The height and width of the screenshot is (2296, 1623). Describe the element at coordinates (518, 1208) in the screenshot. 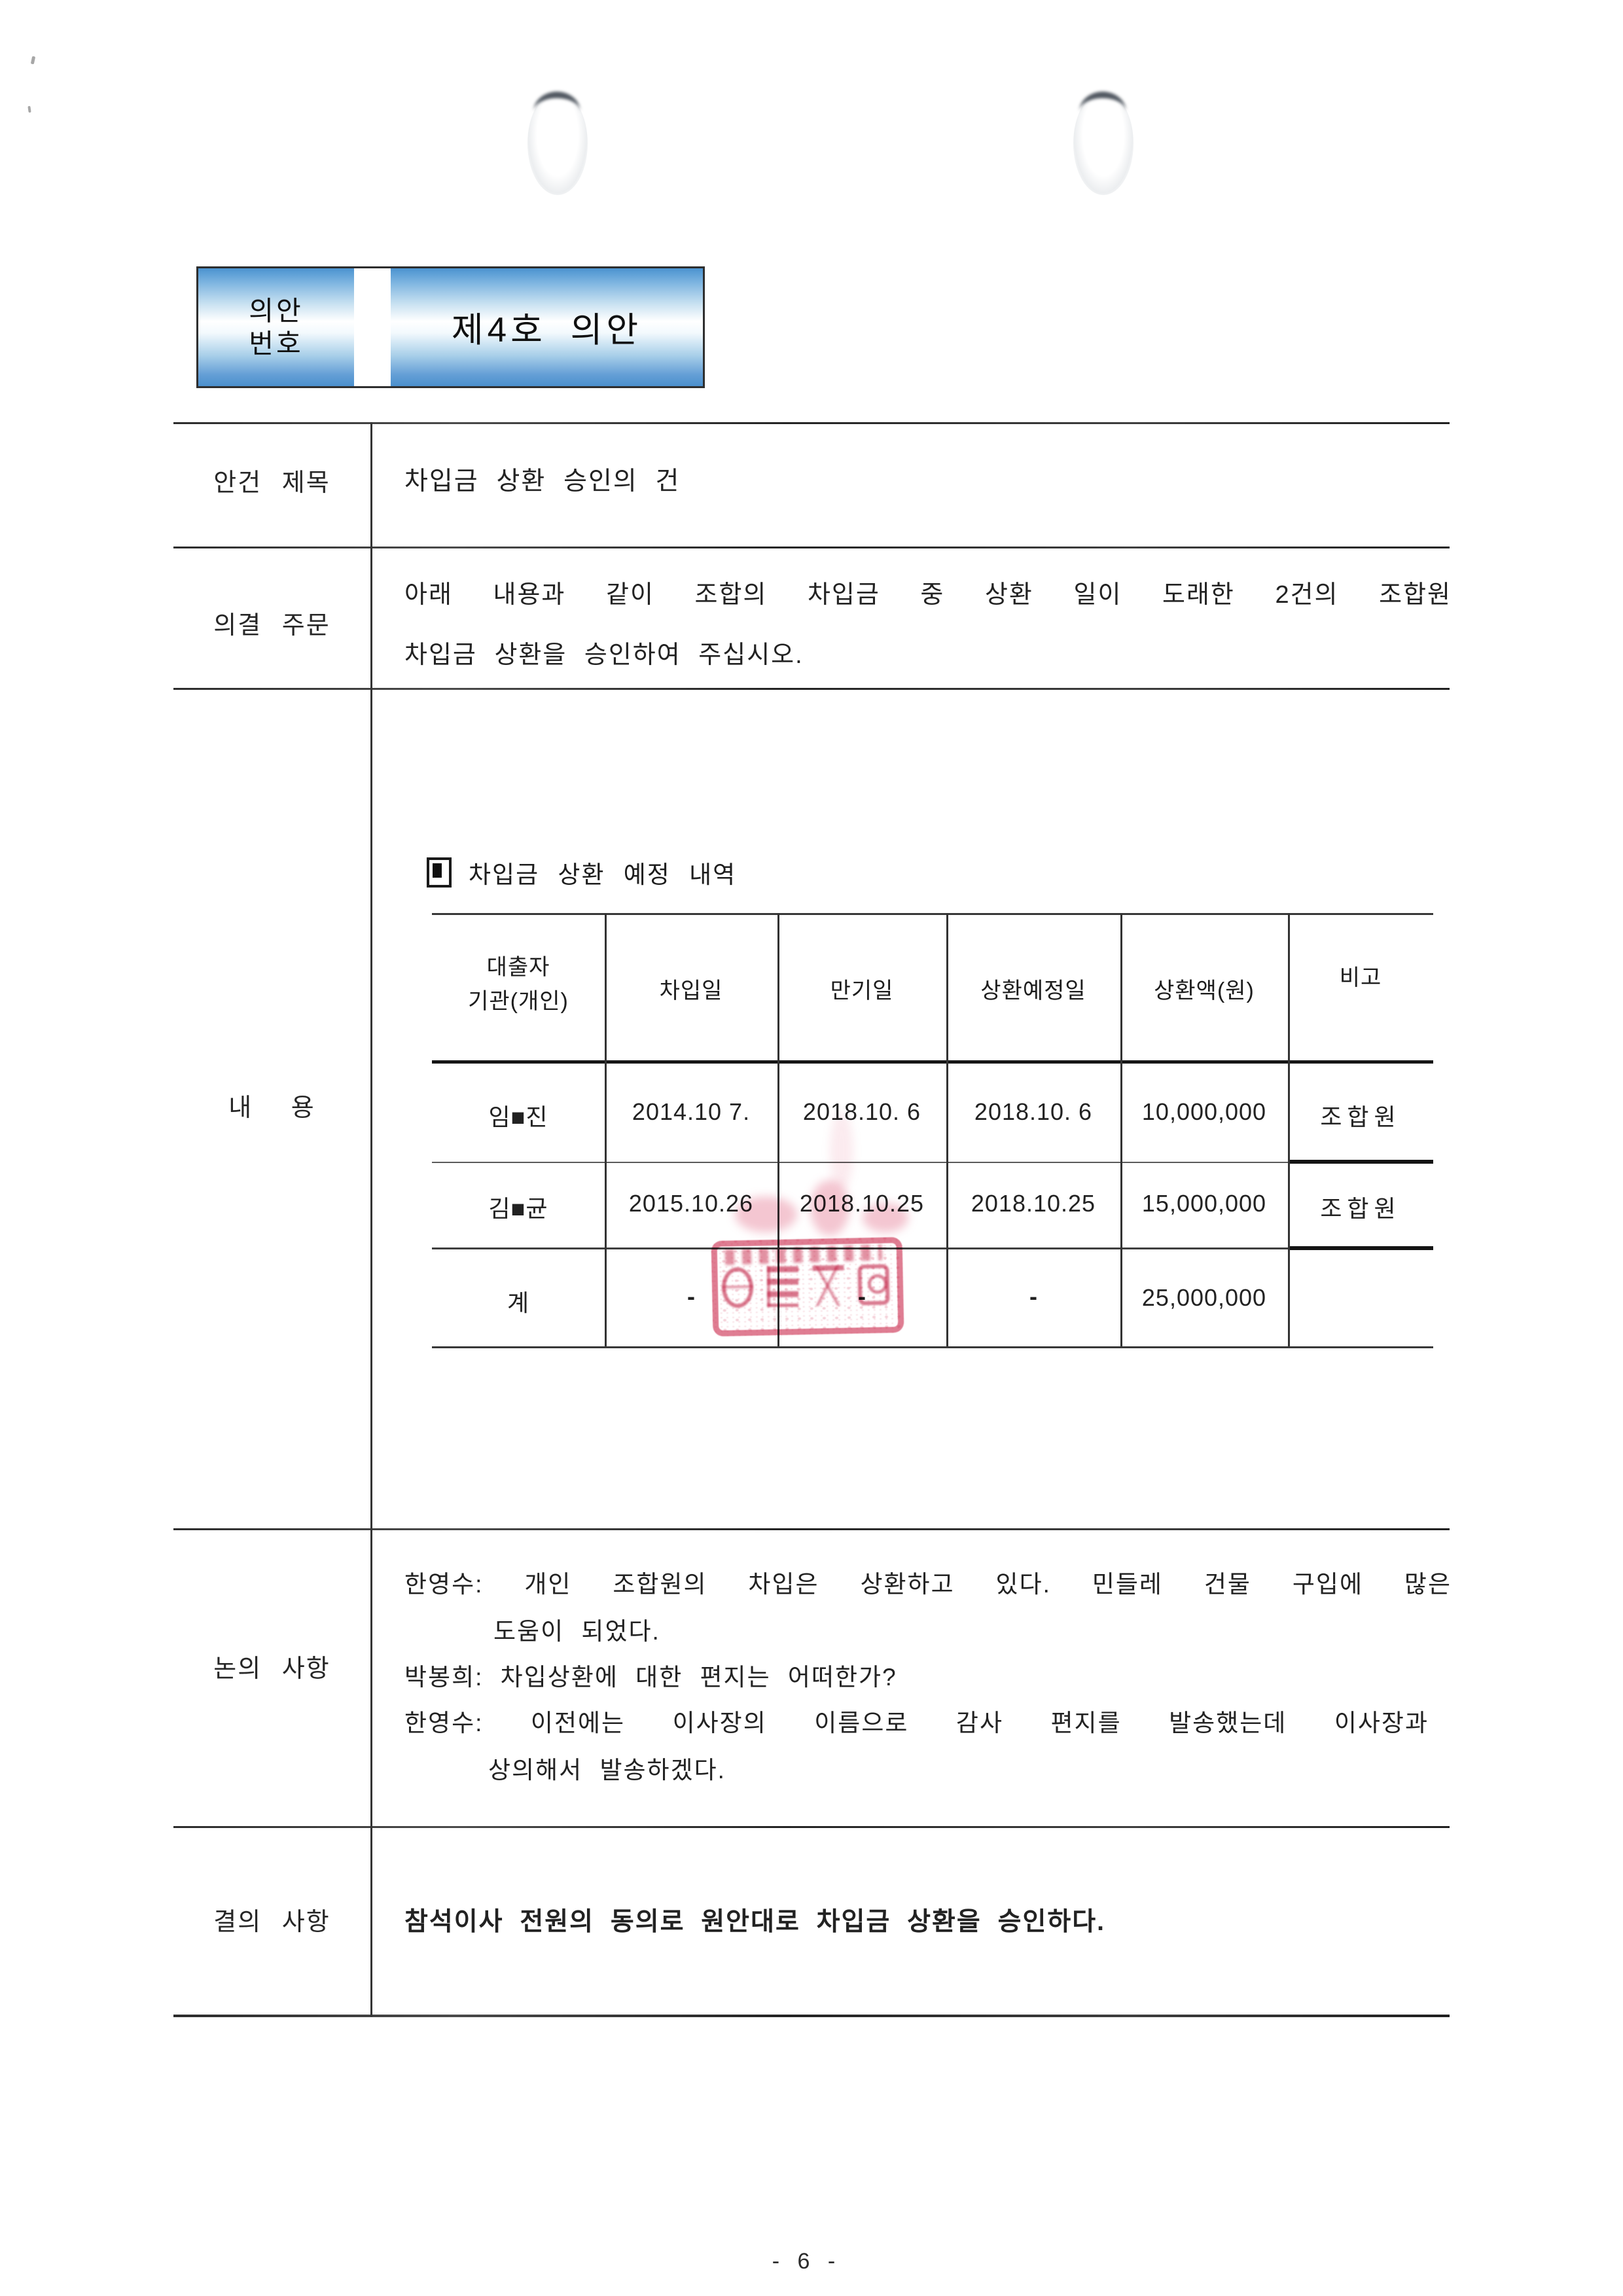

I see `loan-row2-lender: 김■균` at that location.